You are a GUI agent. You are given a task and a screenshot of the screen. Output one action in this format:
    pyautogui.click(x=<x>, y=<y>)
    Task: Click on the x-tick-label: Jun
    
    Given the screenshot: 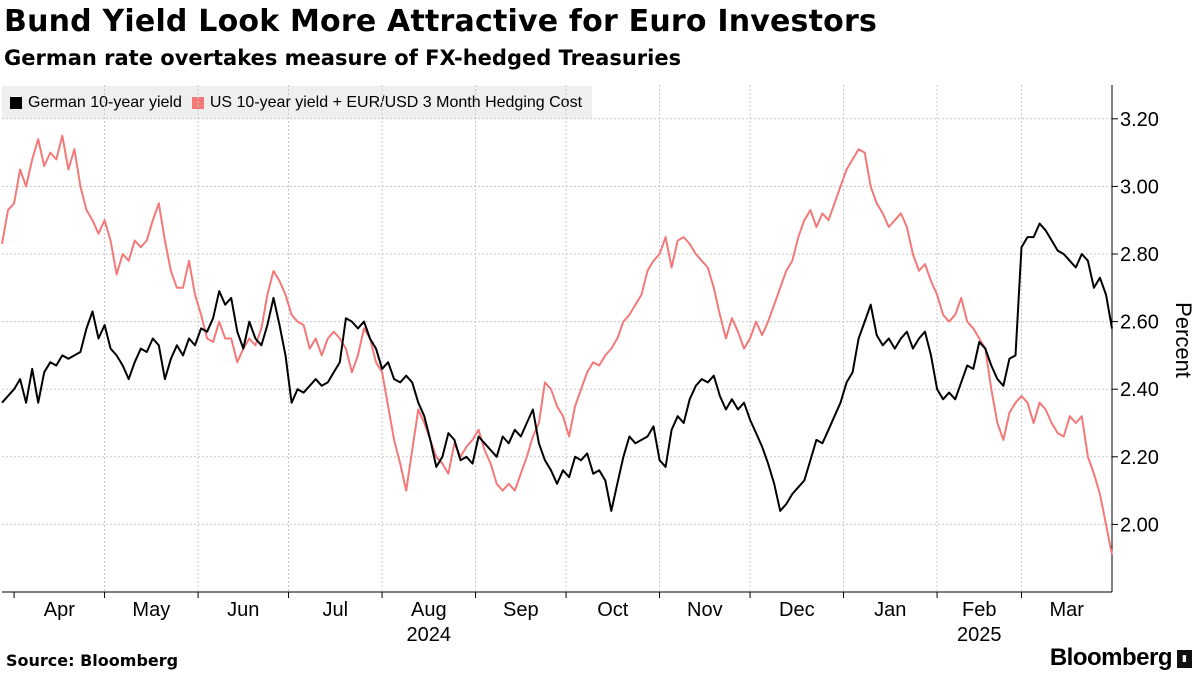 What is the action you would take?
    pyautogui.click(x=243, y=610)
    